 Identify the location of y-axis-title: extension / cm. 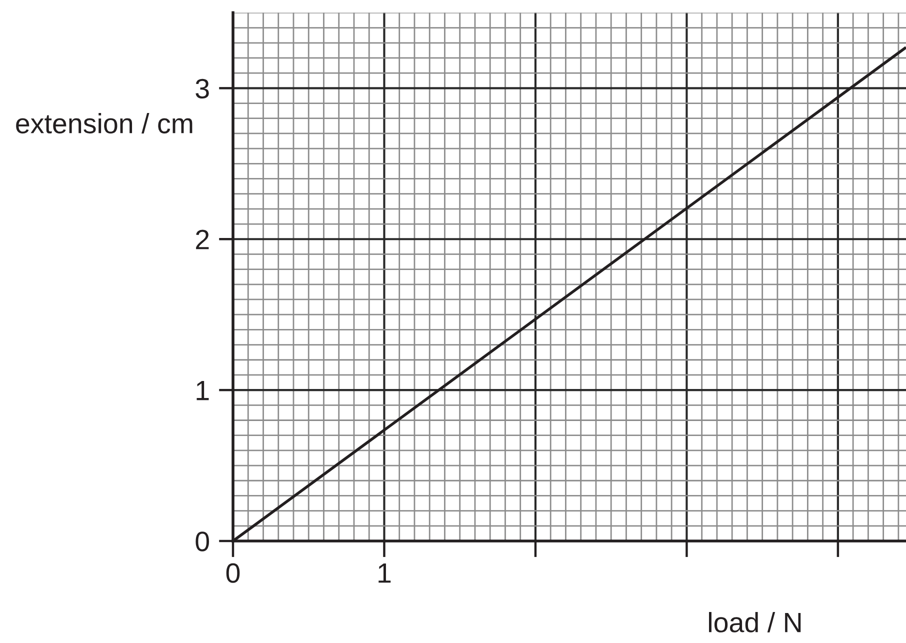
(104, 123).